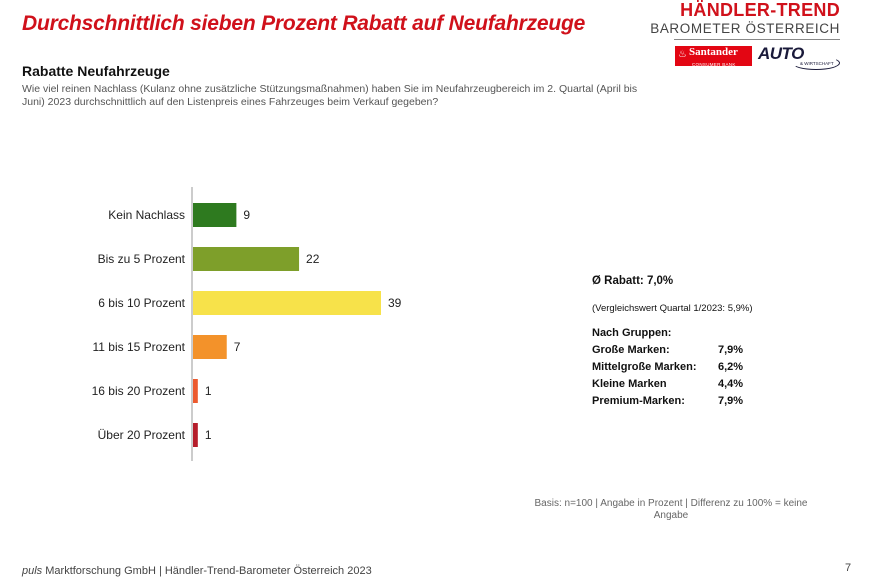 The image size is (872, 580). What do you see at coordinates (644, 367) in the screenshot?
I see `group-label: Mittelgroße Marken:` at bounding box center [644, 367].